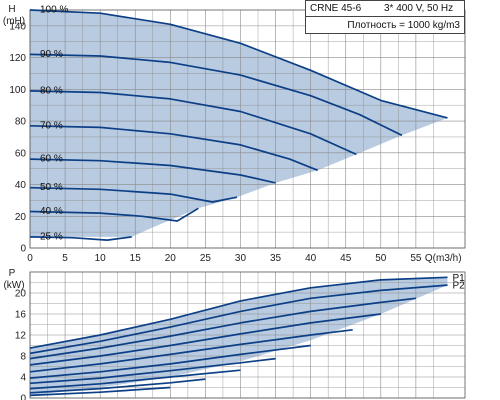 This screenshot has width=500, height=400. What do you see at coordinates (13, 285) in the screenshot?
I see `y-axis-unit: (kW)` at bounding box center [13, 285].